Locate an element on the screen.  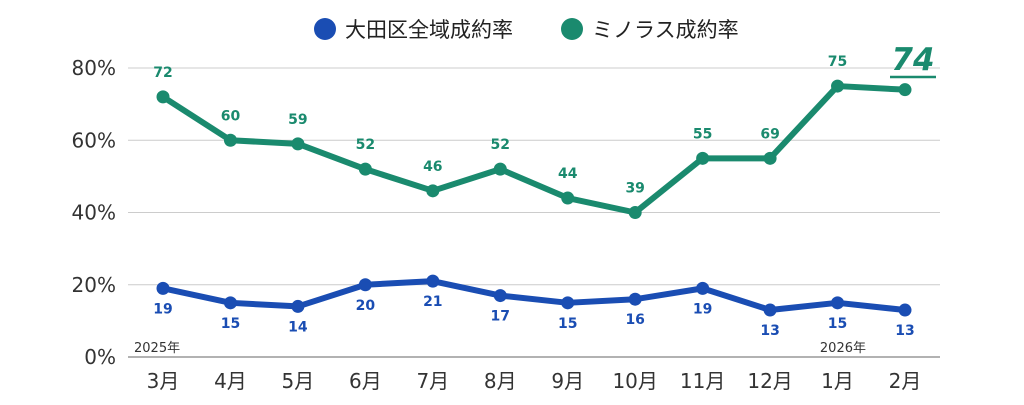
legend-label: 大田区全域成約率 is located at coordinates (429, 30).